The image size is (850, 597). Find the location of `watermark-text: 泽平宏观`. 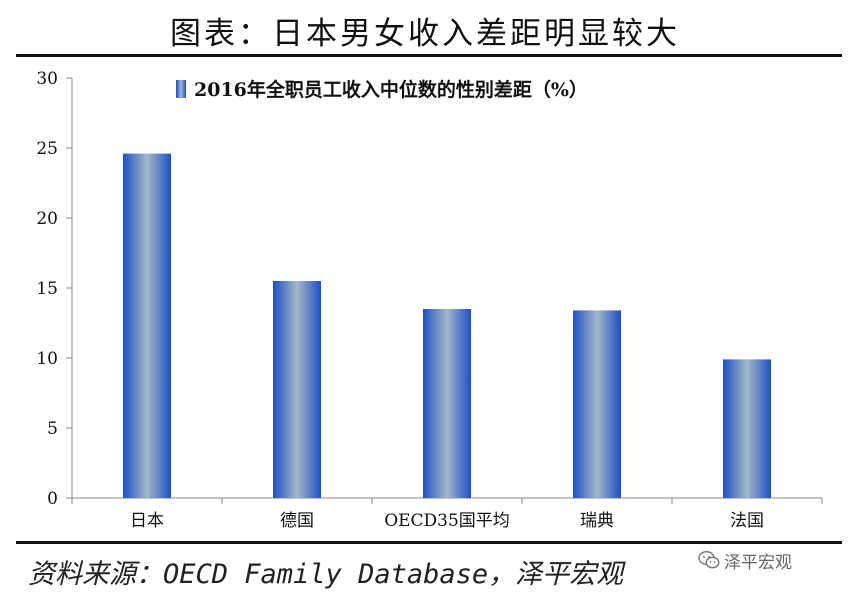

watermark-text: 泽平宏观 is located at coordinates (758, 562).